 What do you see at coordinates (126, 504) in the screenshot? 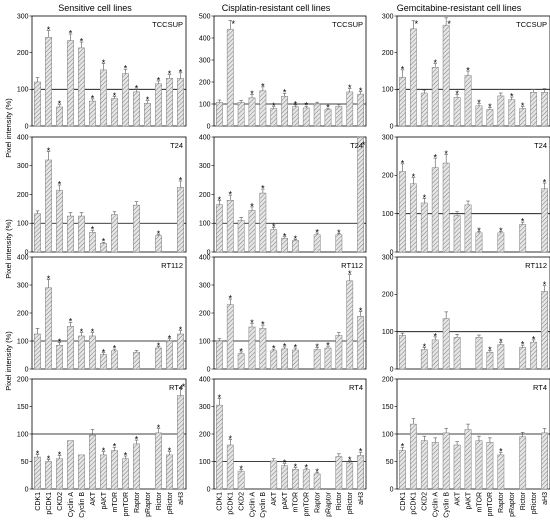
I see `category-label: pmTOR` at bounding box center [126, 504].